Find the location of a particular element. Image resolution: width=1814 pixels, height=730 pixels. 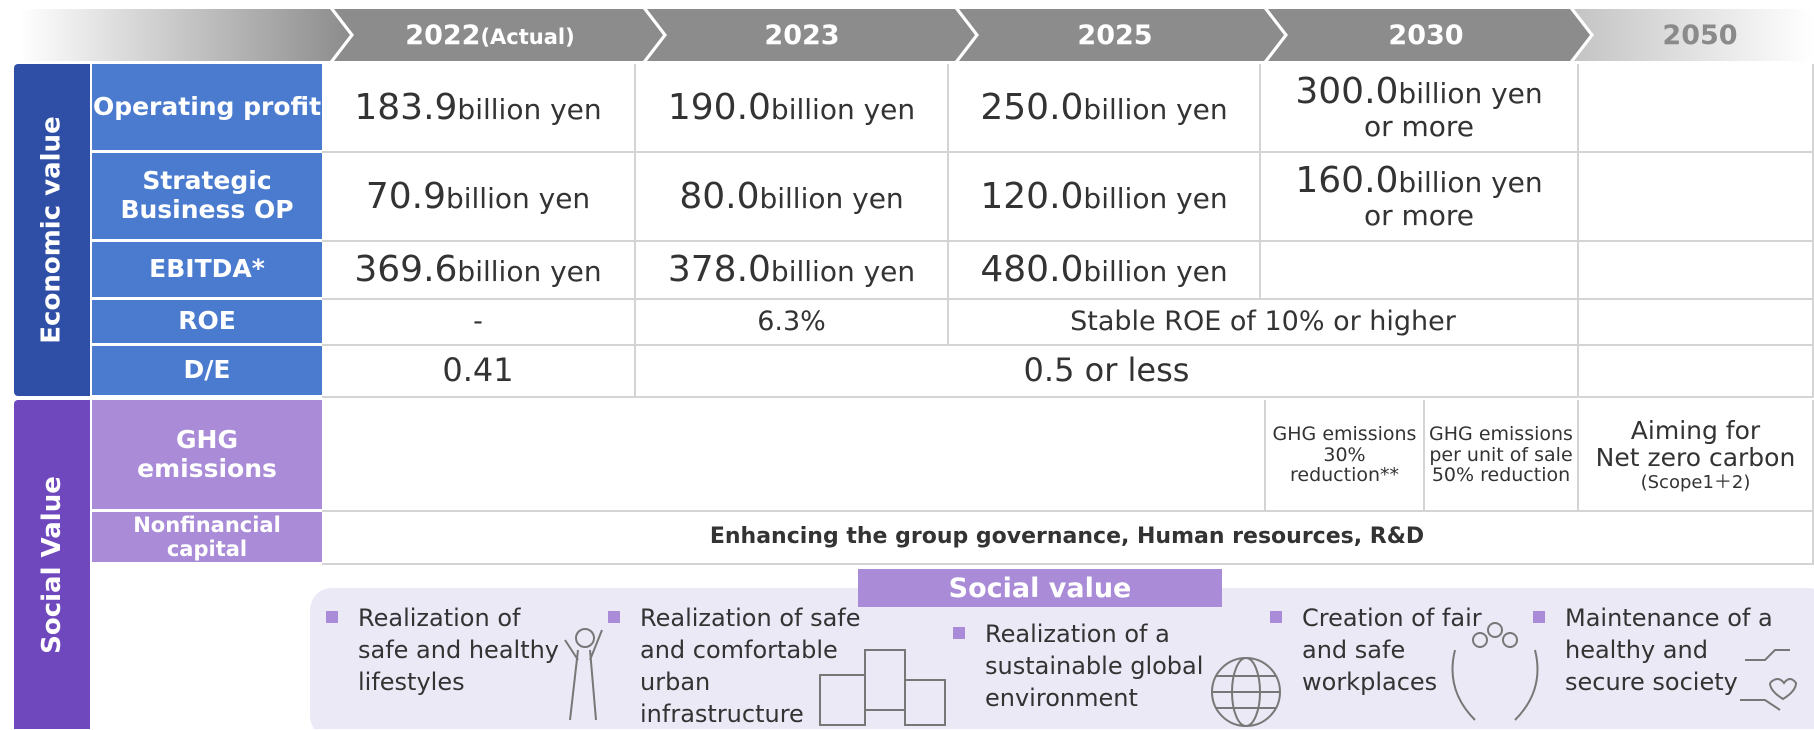

cell: 160.0billion yen or more is located at coordinates (1420, 197).